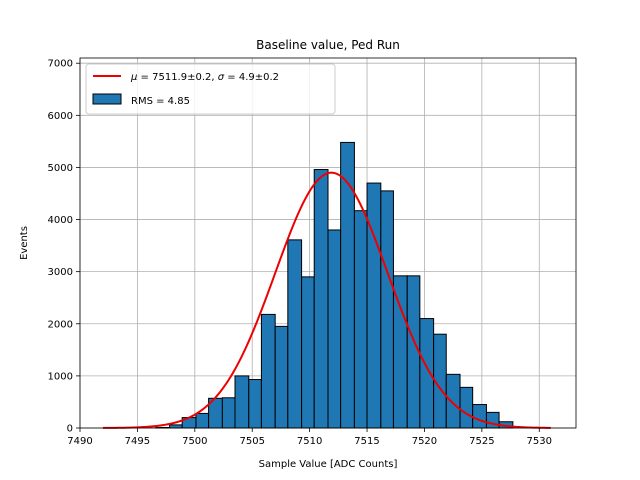  Describe the element at coordinates (221, 77) in the screenshot. I see `legend-sigma-symbol: σ` at that location.